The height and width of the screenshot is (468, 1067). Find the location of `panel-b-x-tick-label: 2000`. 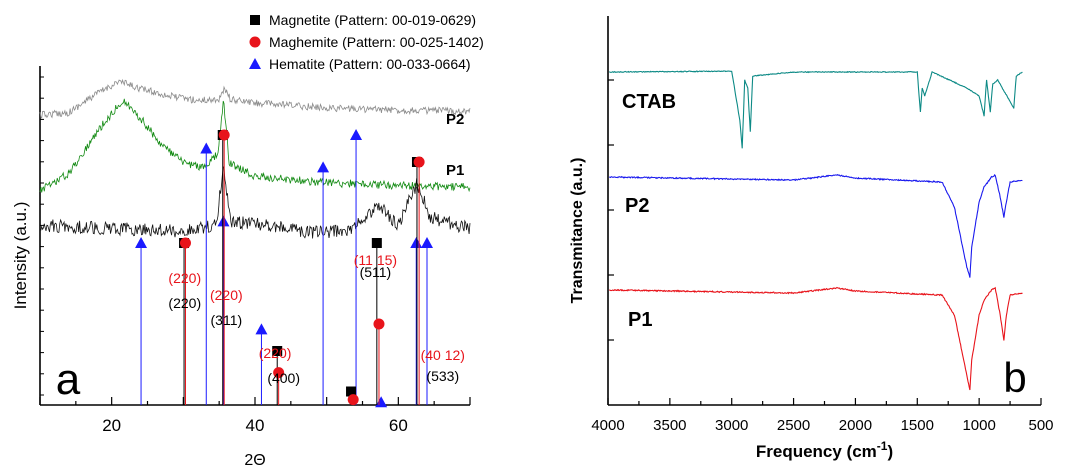

panel-b-x-tick-label: 2000 is located at coordinates (855, 425).